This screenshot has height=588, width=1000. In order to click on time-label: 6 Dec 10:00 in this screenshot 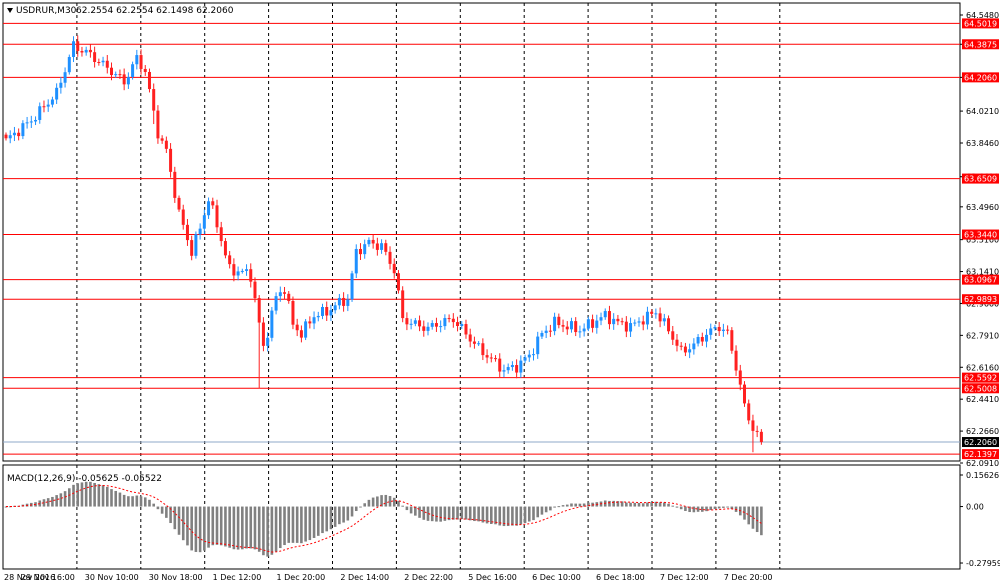, I will do `click(556, 577)`.